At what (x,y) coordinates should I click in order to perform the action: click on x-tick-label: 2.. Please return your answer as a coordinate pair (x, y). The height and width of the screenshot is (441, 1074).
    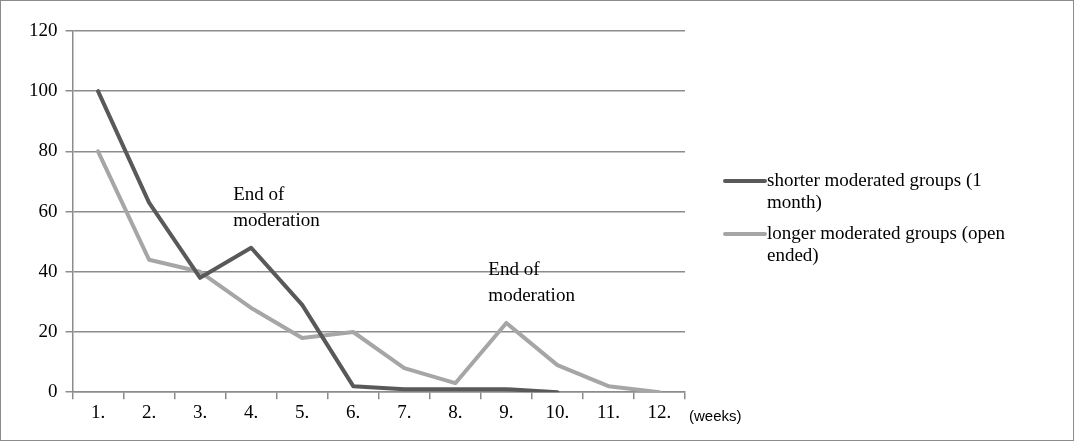
    Looking at the image, I should click on (149, 411).